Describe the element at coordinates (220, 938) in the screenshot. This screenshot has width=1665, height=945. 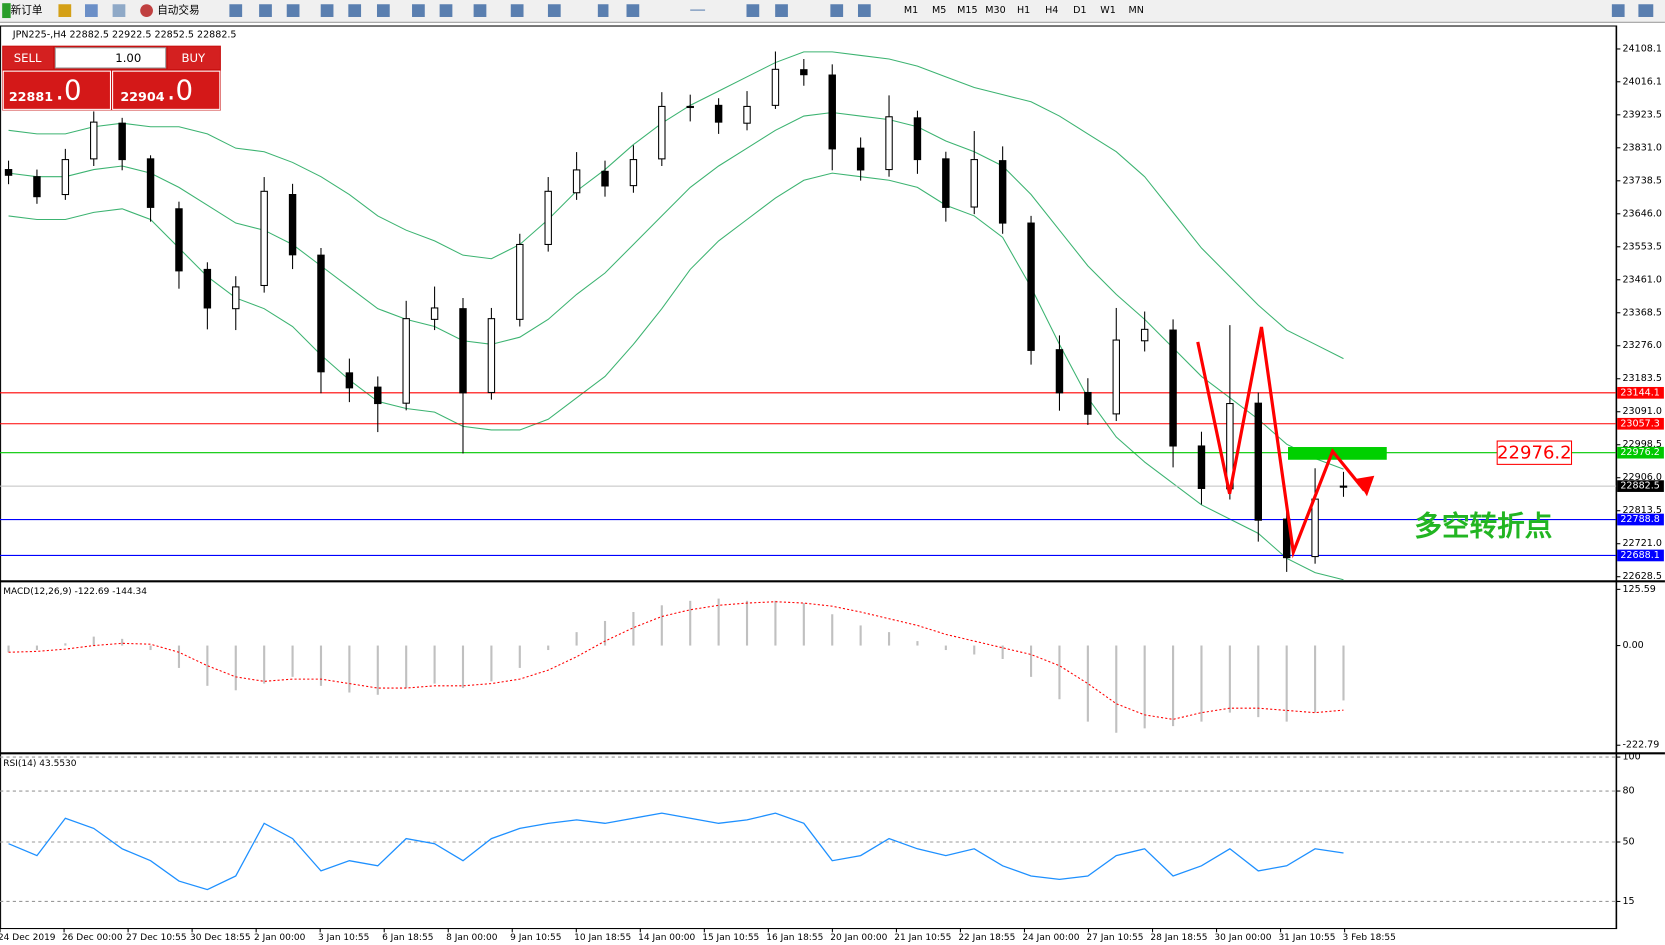
I see `x-tick-label: 30 Dec 18:55` at that location.